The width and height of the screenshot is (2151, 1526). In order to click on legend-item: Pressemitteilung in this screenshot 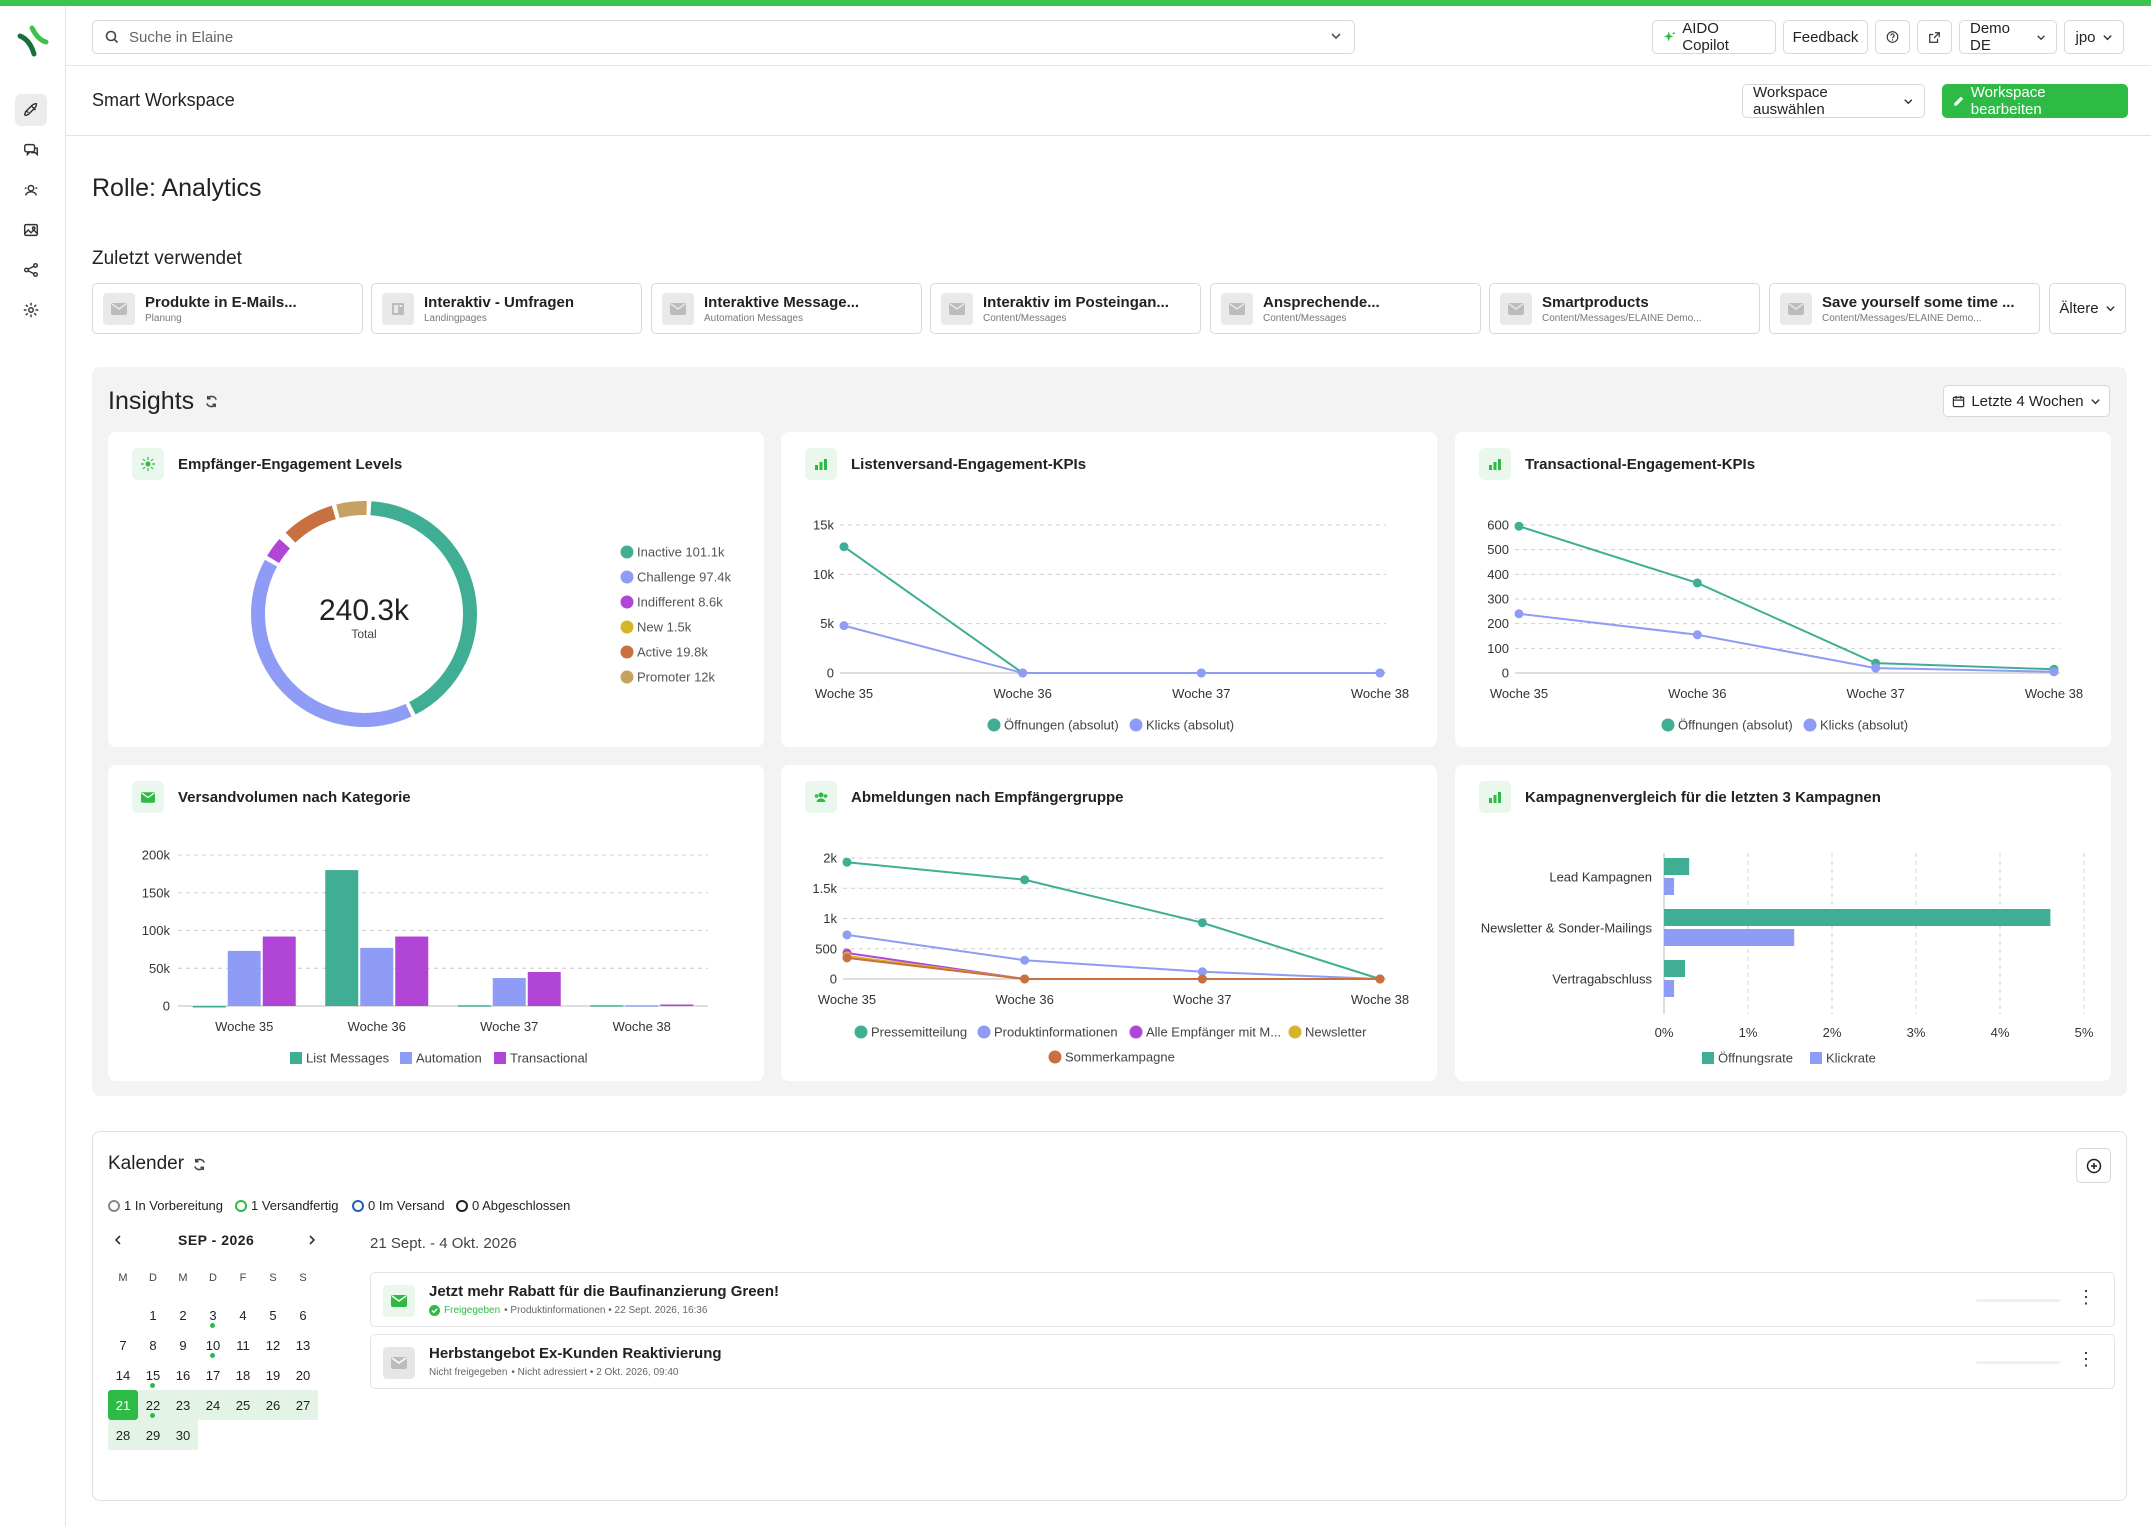, I will do `click(911, 1032)`.